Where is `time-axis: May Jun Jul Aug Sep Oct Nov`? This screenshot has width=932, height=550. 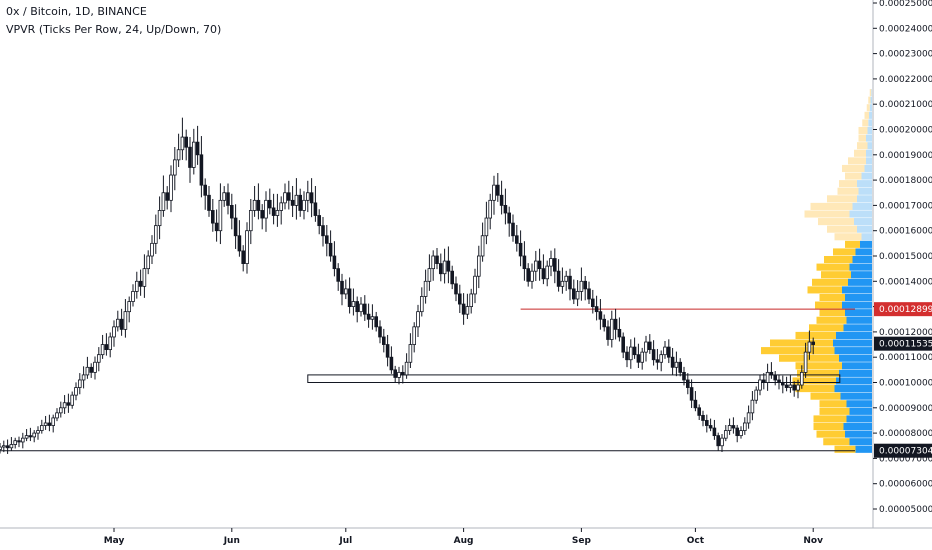
time-axis: May Jun Jul Aug Sep Oct Nov is located at coordinates (463, 537).